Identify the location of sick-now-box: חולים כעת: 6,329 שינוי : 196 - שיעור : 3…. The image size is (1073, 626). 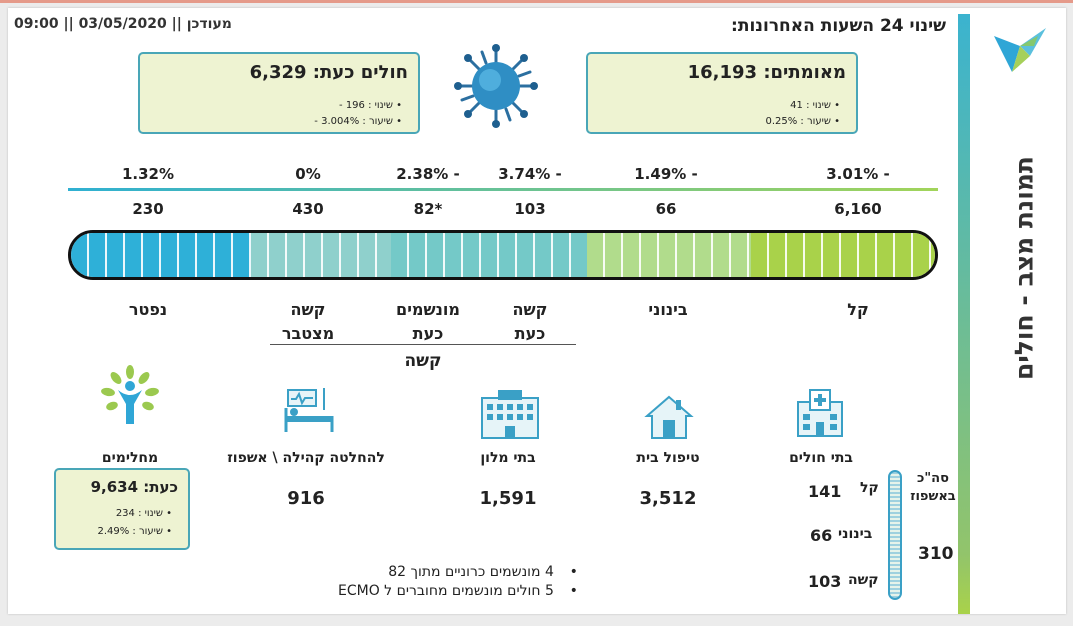
(279, 93).